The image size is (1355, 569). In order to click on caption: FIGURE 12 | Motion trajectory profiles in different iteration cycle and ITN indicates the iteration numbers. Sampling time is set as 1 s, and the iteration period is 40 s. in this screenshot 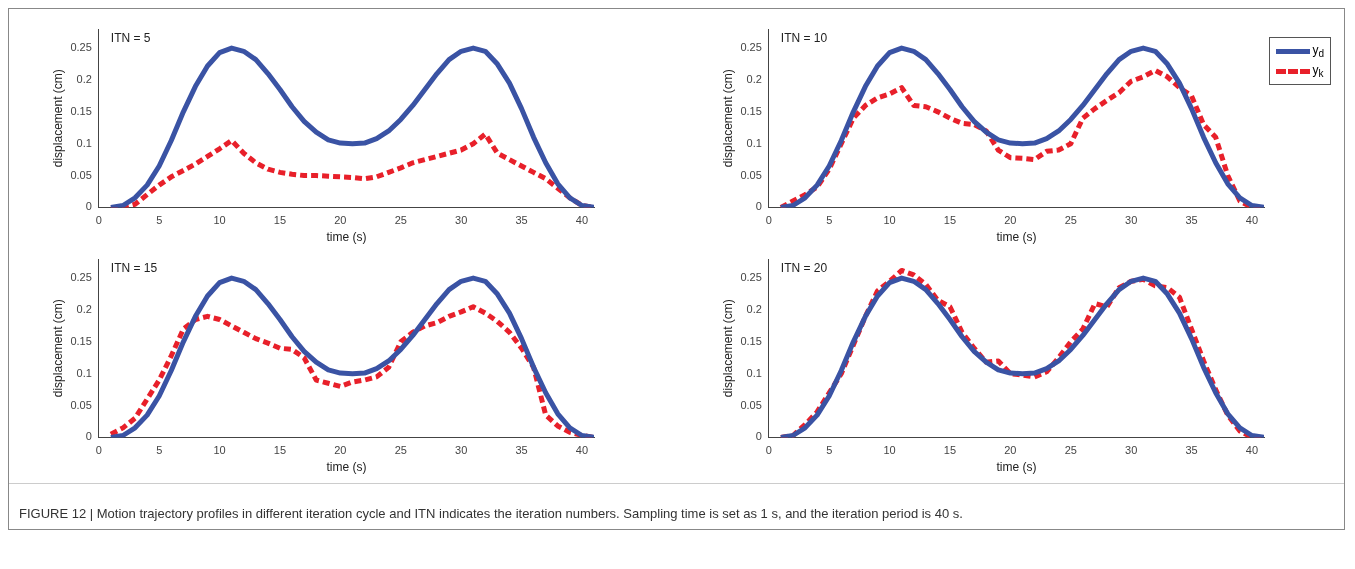, I will do `click(676, 506)`.